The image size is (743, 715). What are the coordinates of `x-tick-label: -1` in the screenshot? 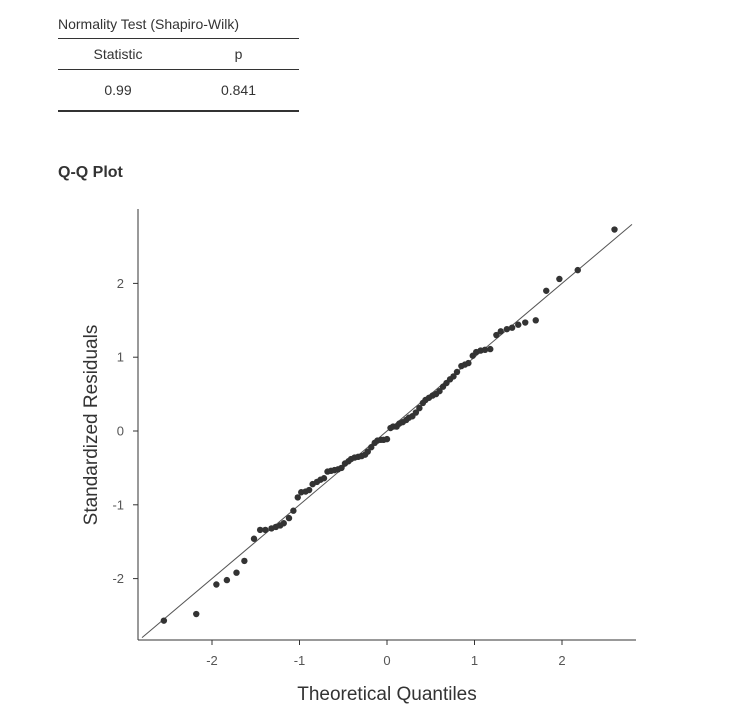 It's located at (300, 660).